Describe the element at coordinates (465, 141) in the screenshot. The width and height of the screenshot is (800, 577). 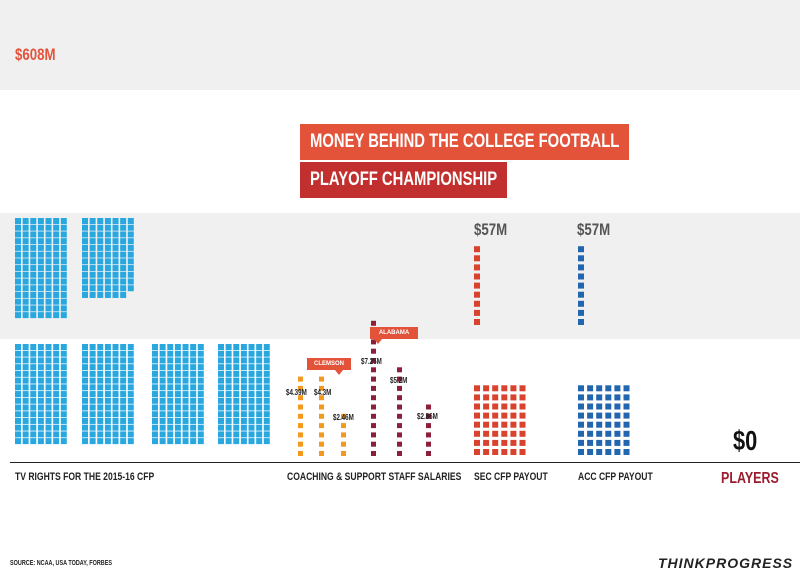
I see `title-line-1-text: MONEY BEHIND THE COLLEGE FOOTBALL` at that location.